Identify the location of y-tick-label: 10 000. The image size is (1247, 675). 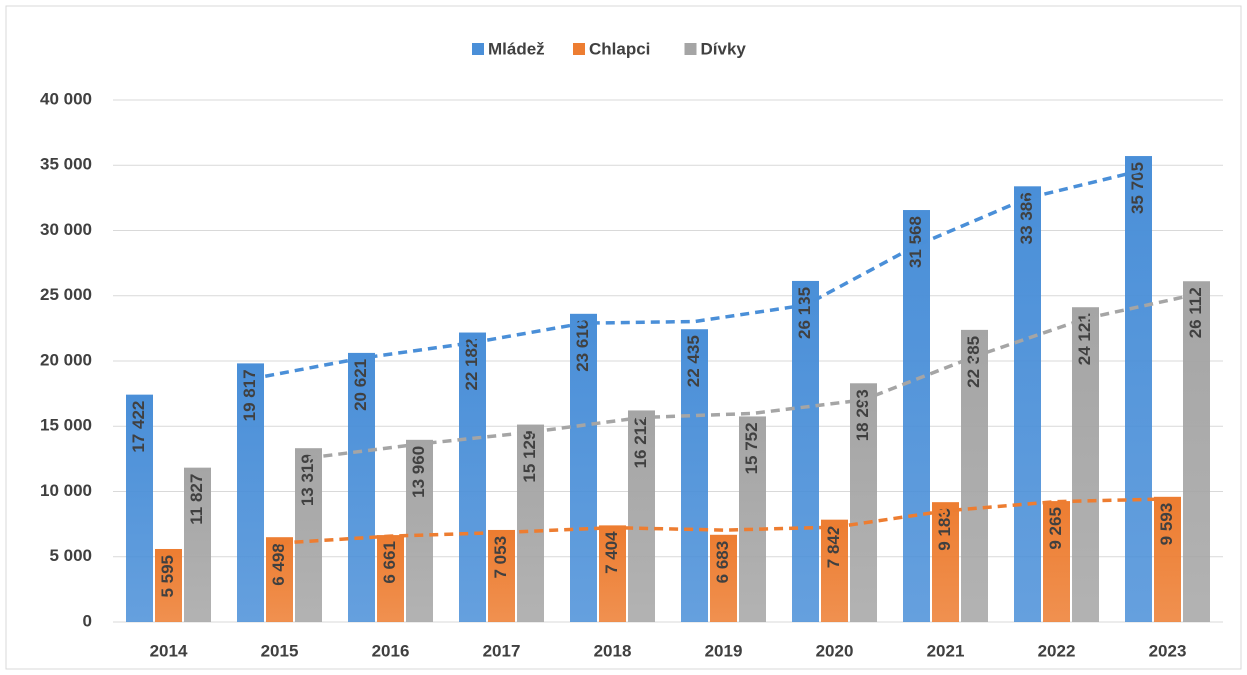
(66, 490).